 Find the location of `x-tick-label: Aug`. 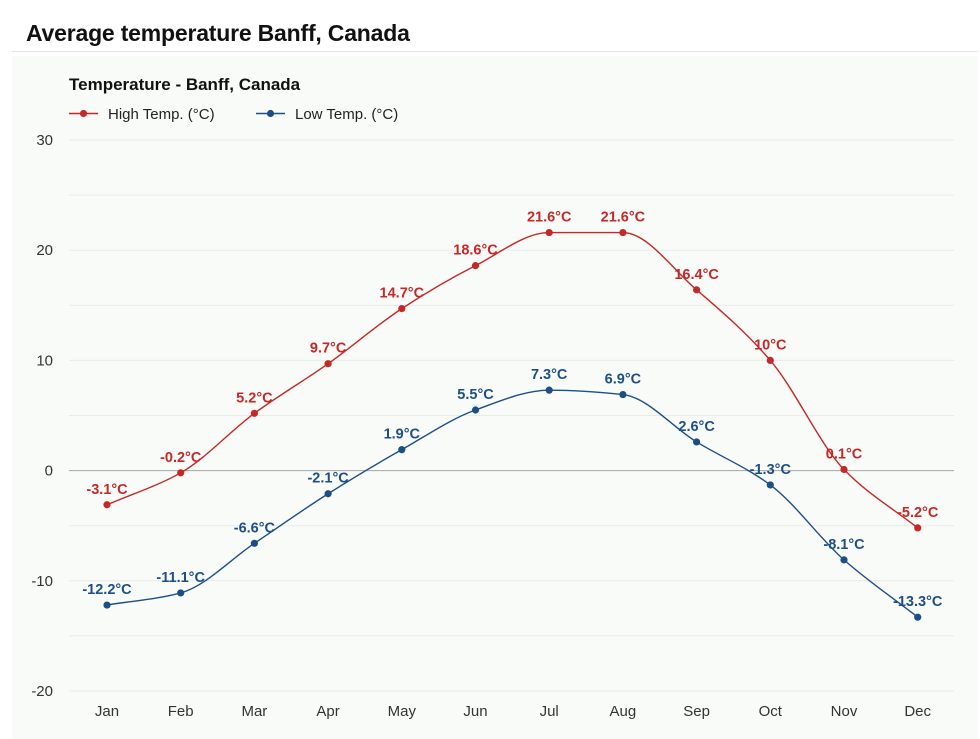

x-tick-label: Aug is located at coordinates (623, 711).